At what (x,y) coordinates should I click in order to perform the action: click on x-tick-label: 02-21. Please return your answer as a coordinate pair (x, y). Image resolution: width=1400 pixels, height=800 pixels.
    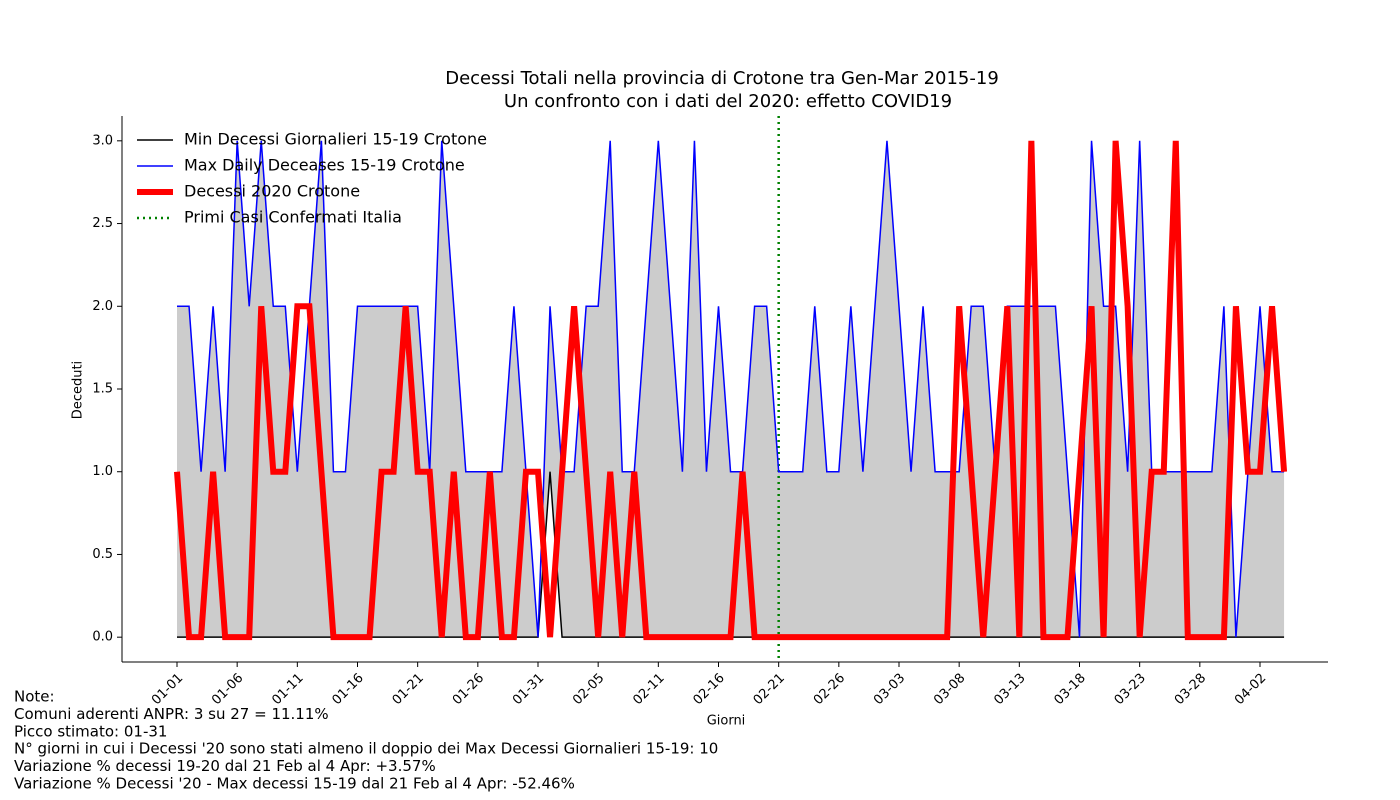
    Looking at the image, I should click on (769, 689).